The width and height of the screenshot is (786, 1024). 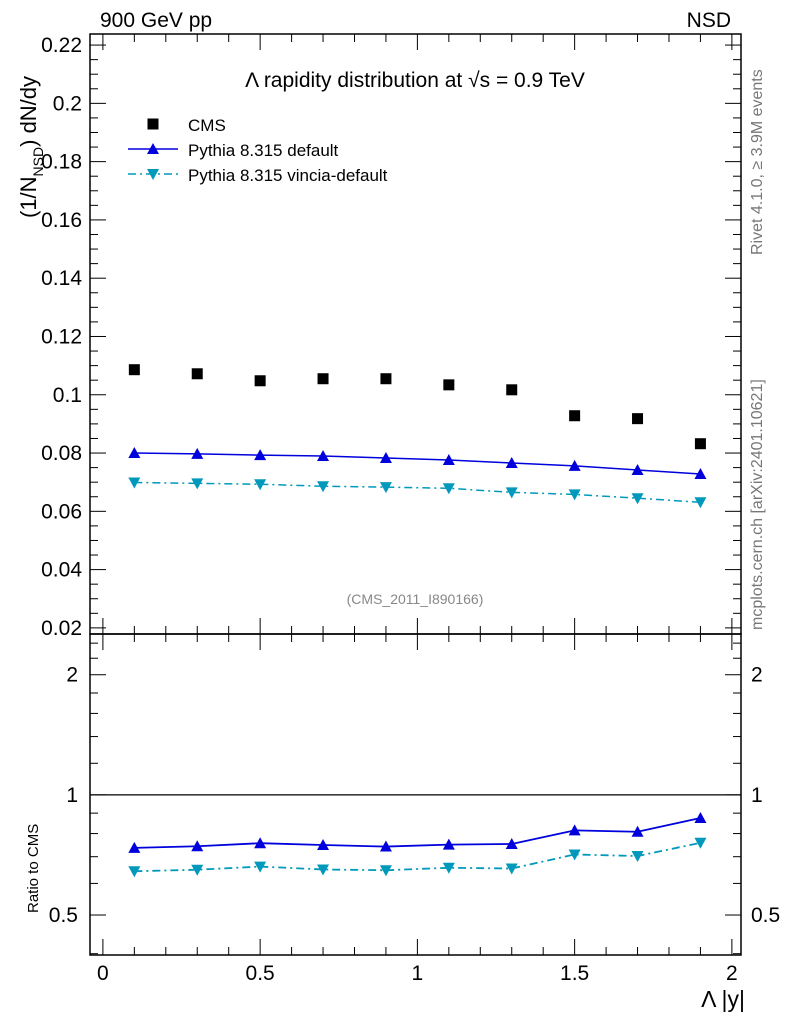 I want to click on ratio-y-tick-label-right: 1, so click(x=757, y=795).